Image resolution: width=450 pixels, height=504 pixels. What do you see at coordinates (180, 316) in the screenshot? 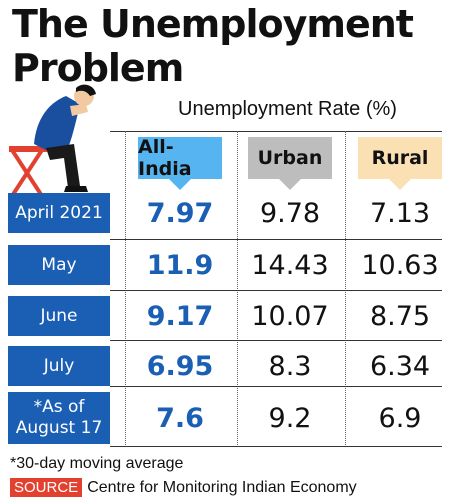
I see `cell-all-india: 9.17` at bounding box center [180, 316].